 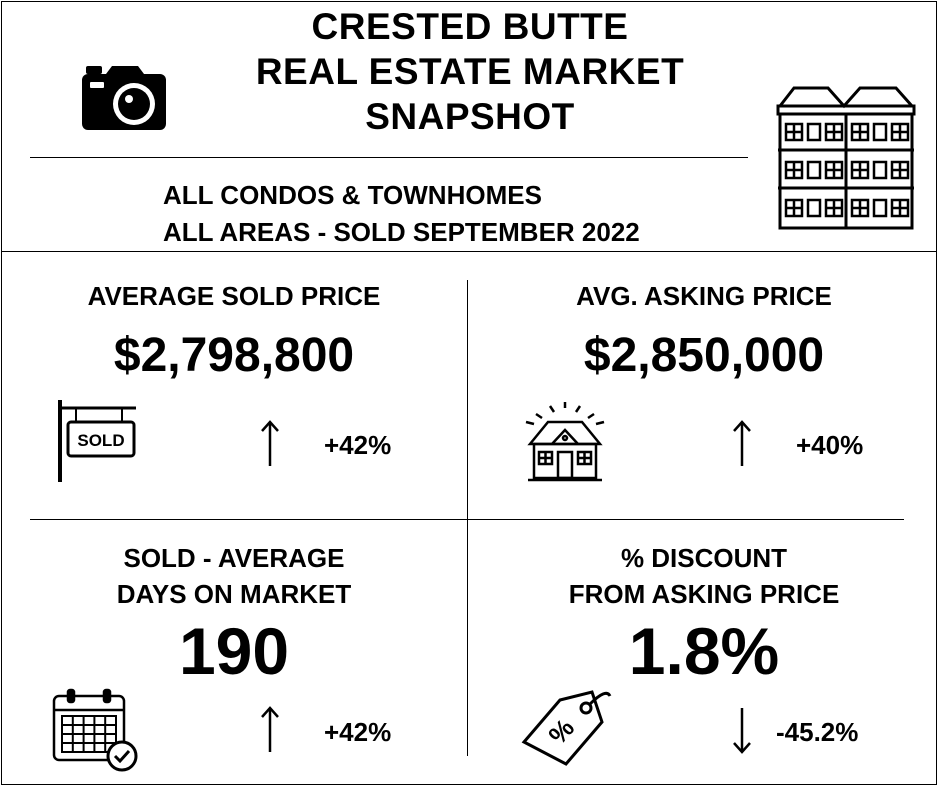 I want to click on stat-change: +40%, so click(x=830, y=445).